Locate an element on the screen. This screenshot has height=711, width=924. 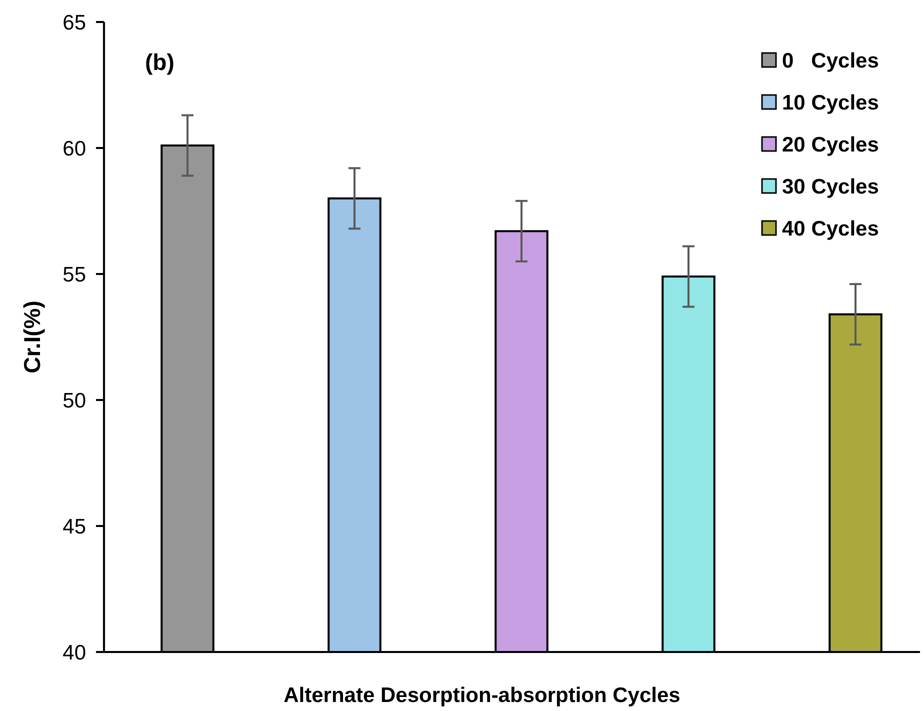
y-tick-label: 60 is located at coordinates (74, 148).